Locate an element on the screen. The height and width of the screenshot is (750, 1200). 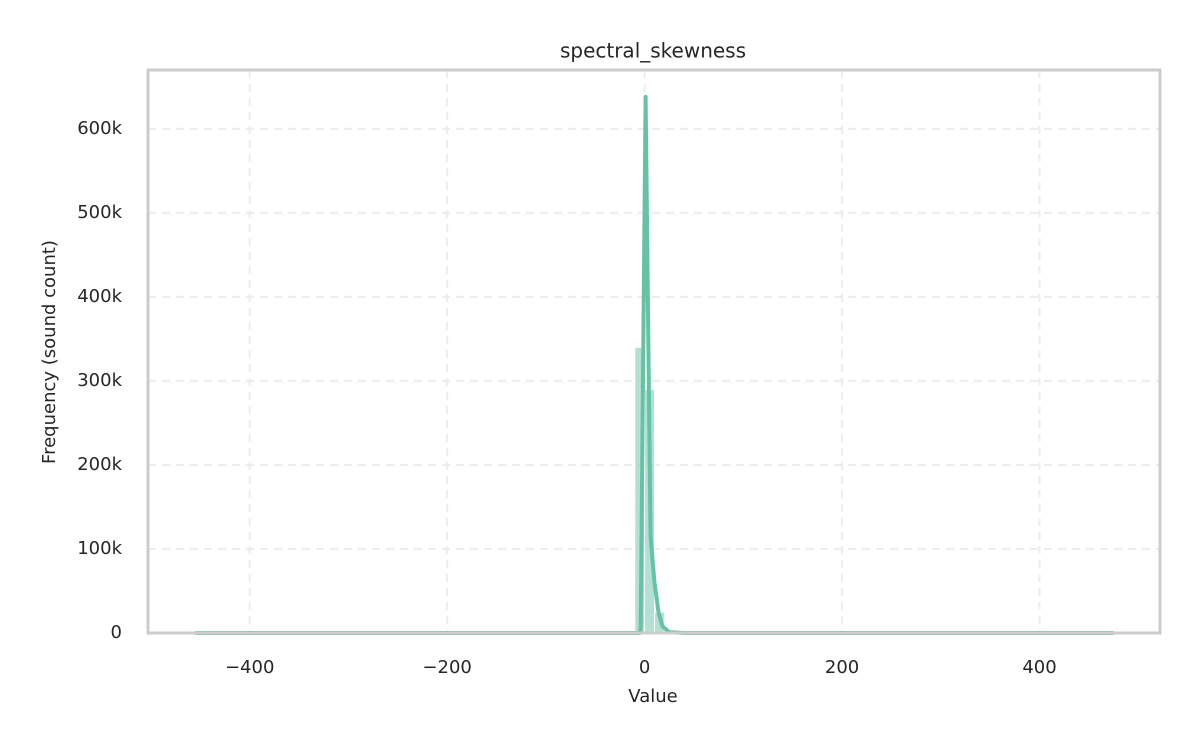
y-tick-label: 300k is located at coordinates (99, 380).